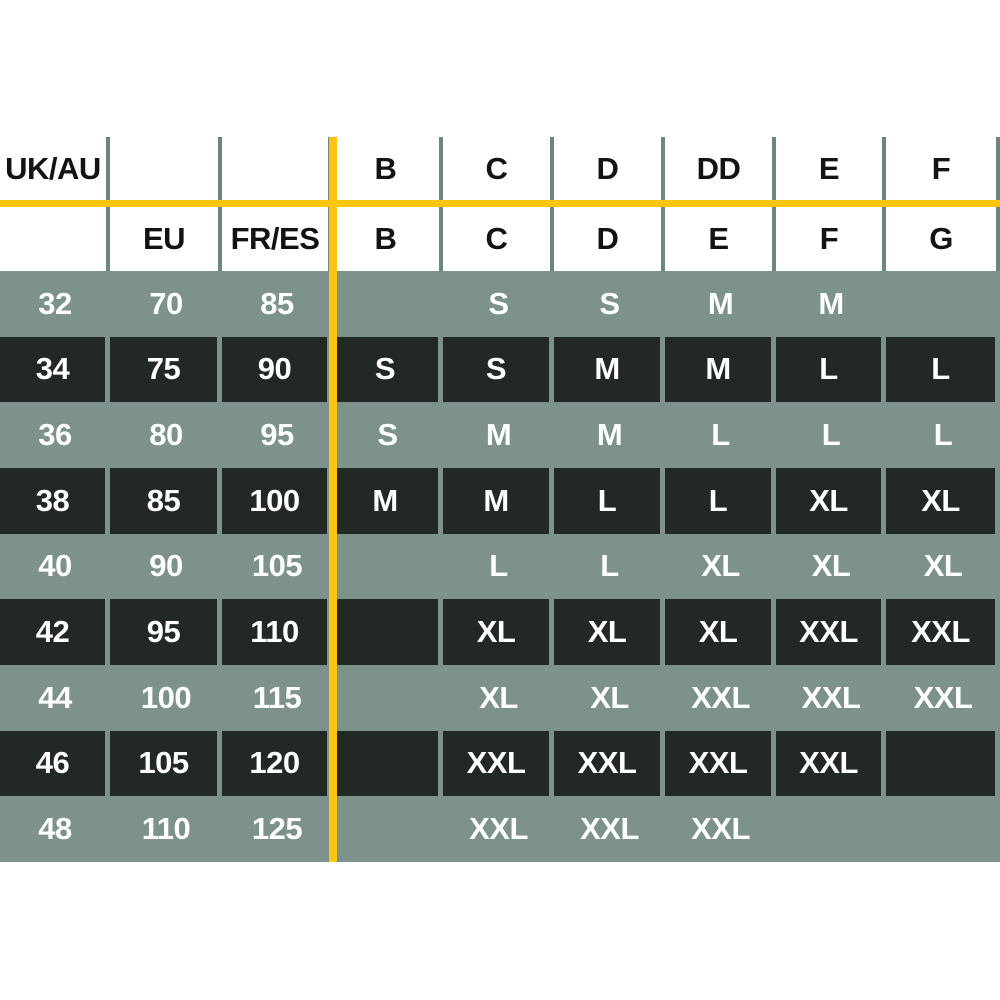 The width and height of the screenshot is (1000, 1000). I want to click on row42-col0-42: 42, so click(55, 632).